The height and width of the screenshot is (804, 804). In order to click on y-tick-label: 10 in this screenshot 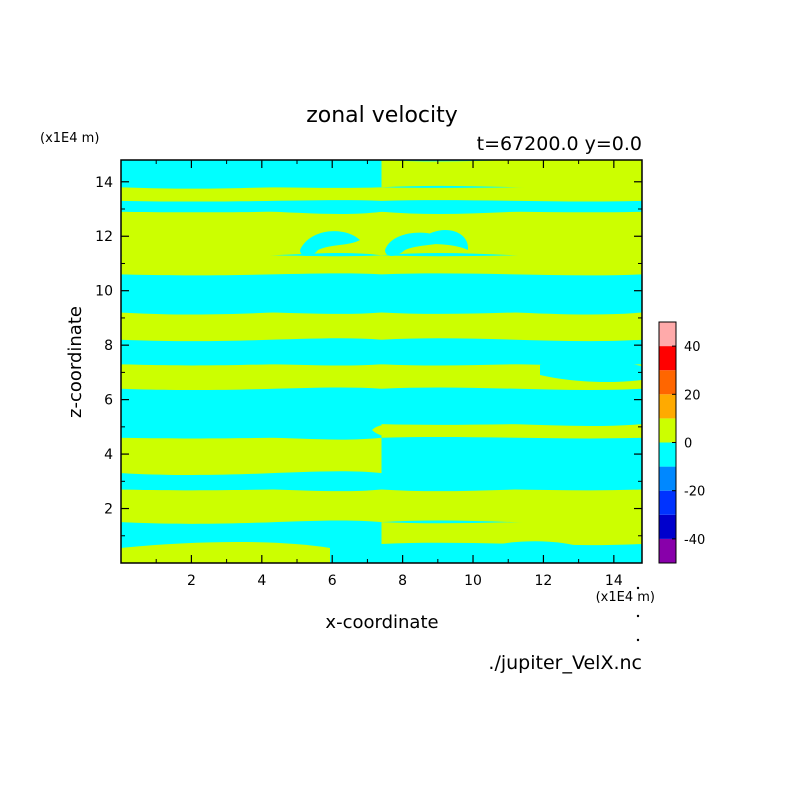, I will do `click(104, 292)`.